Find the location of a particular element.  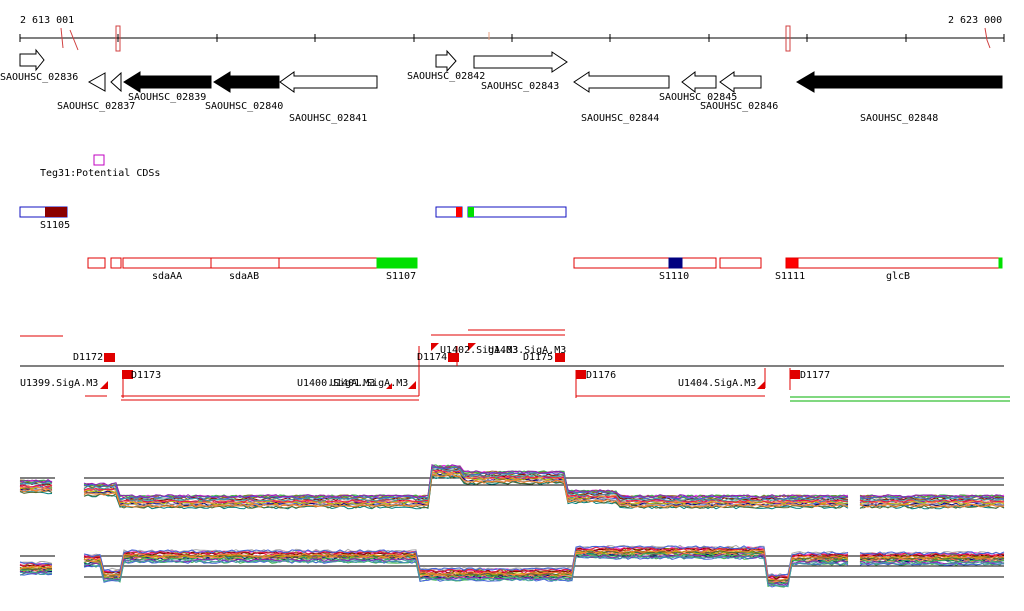

promoter-label: U1404.SigA.M3 is located at coordinates (717, 383).